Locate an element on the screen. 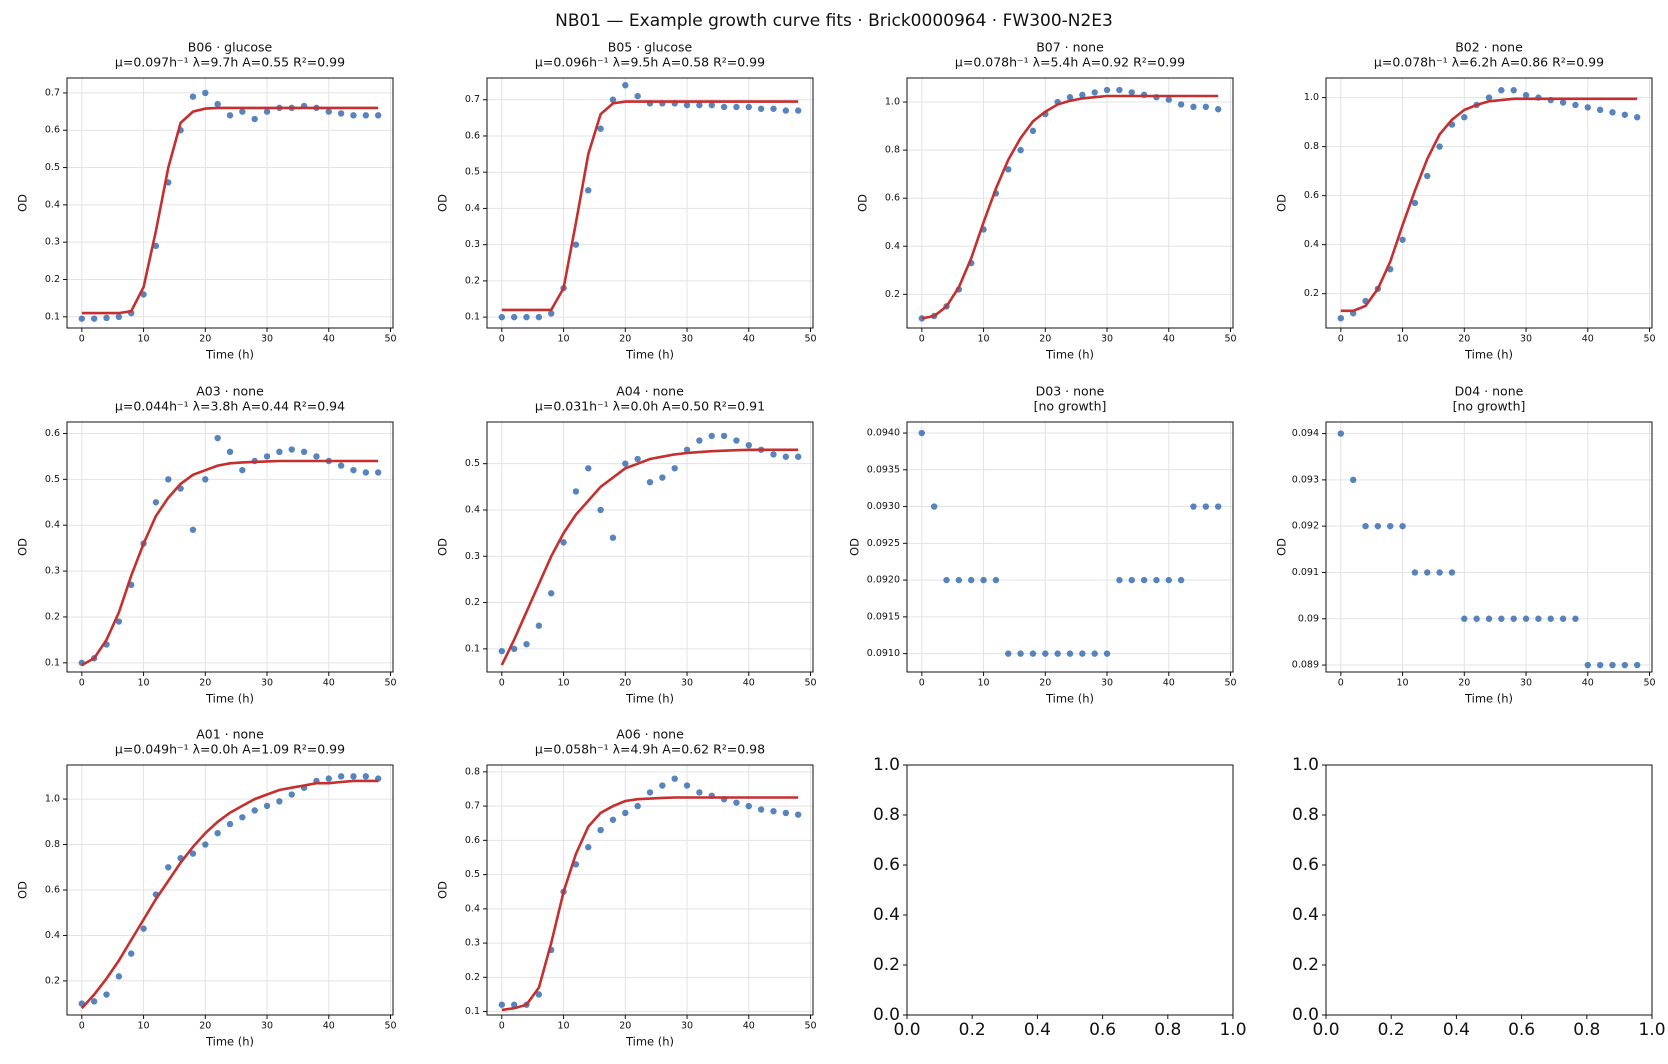  y-tick-label: 0.091 is located at coordinates (1305, 572).